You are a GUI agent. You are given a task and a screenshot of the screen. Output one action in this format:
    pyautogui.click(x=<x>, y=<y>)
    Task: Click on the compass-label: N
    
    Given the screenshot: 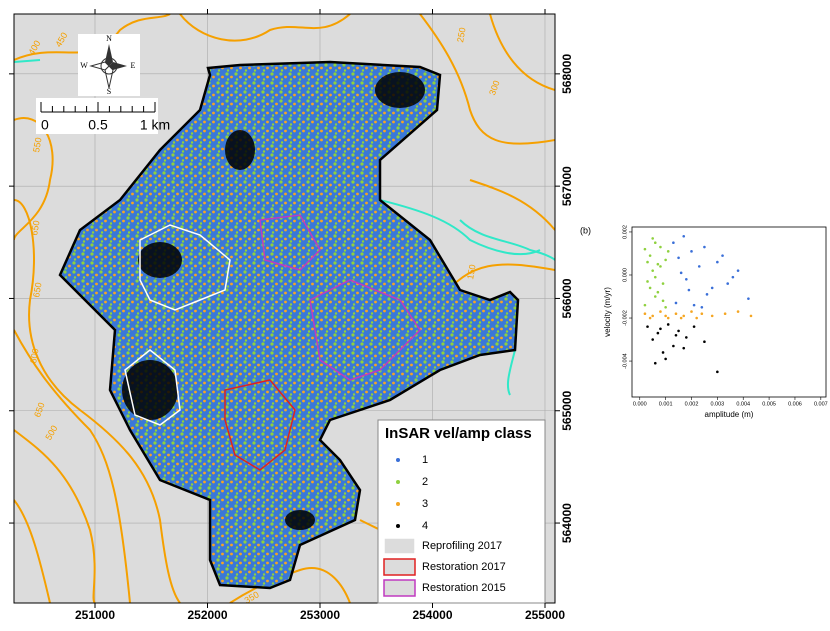 What is the action you would take?
    pyautogui.click(x=109, y=38)
    